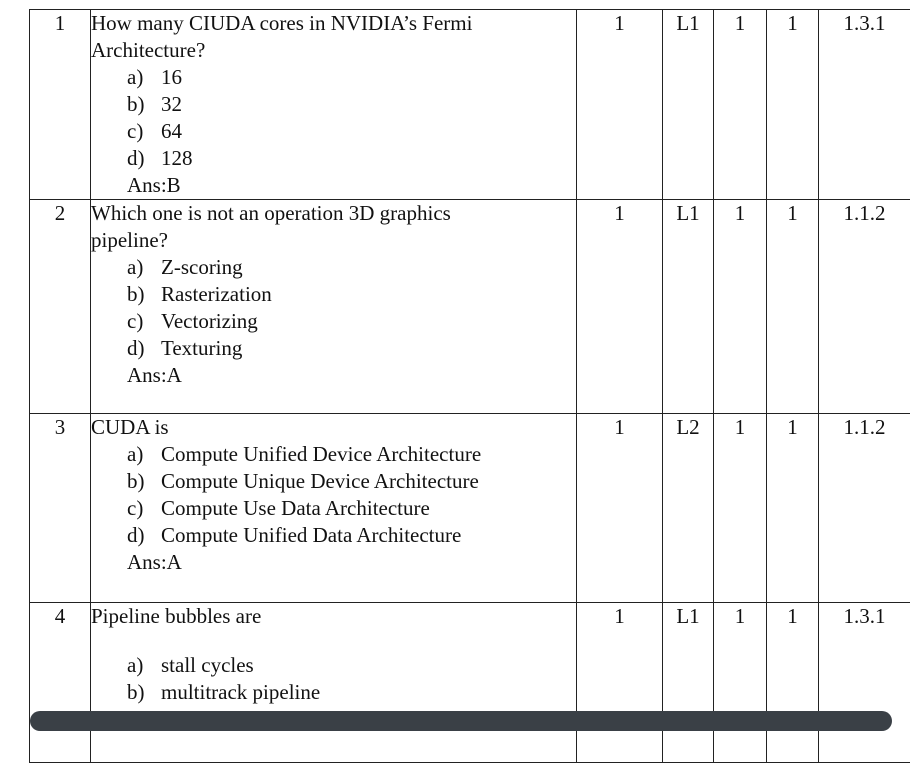 This screenshot has width=910, height=763. I want to click on option-text: 16, so click(171, 77).